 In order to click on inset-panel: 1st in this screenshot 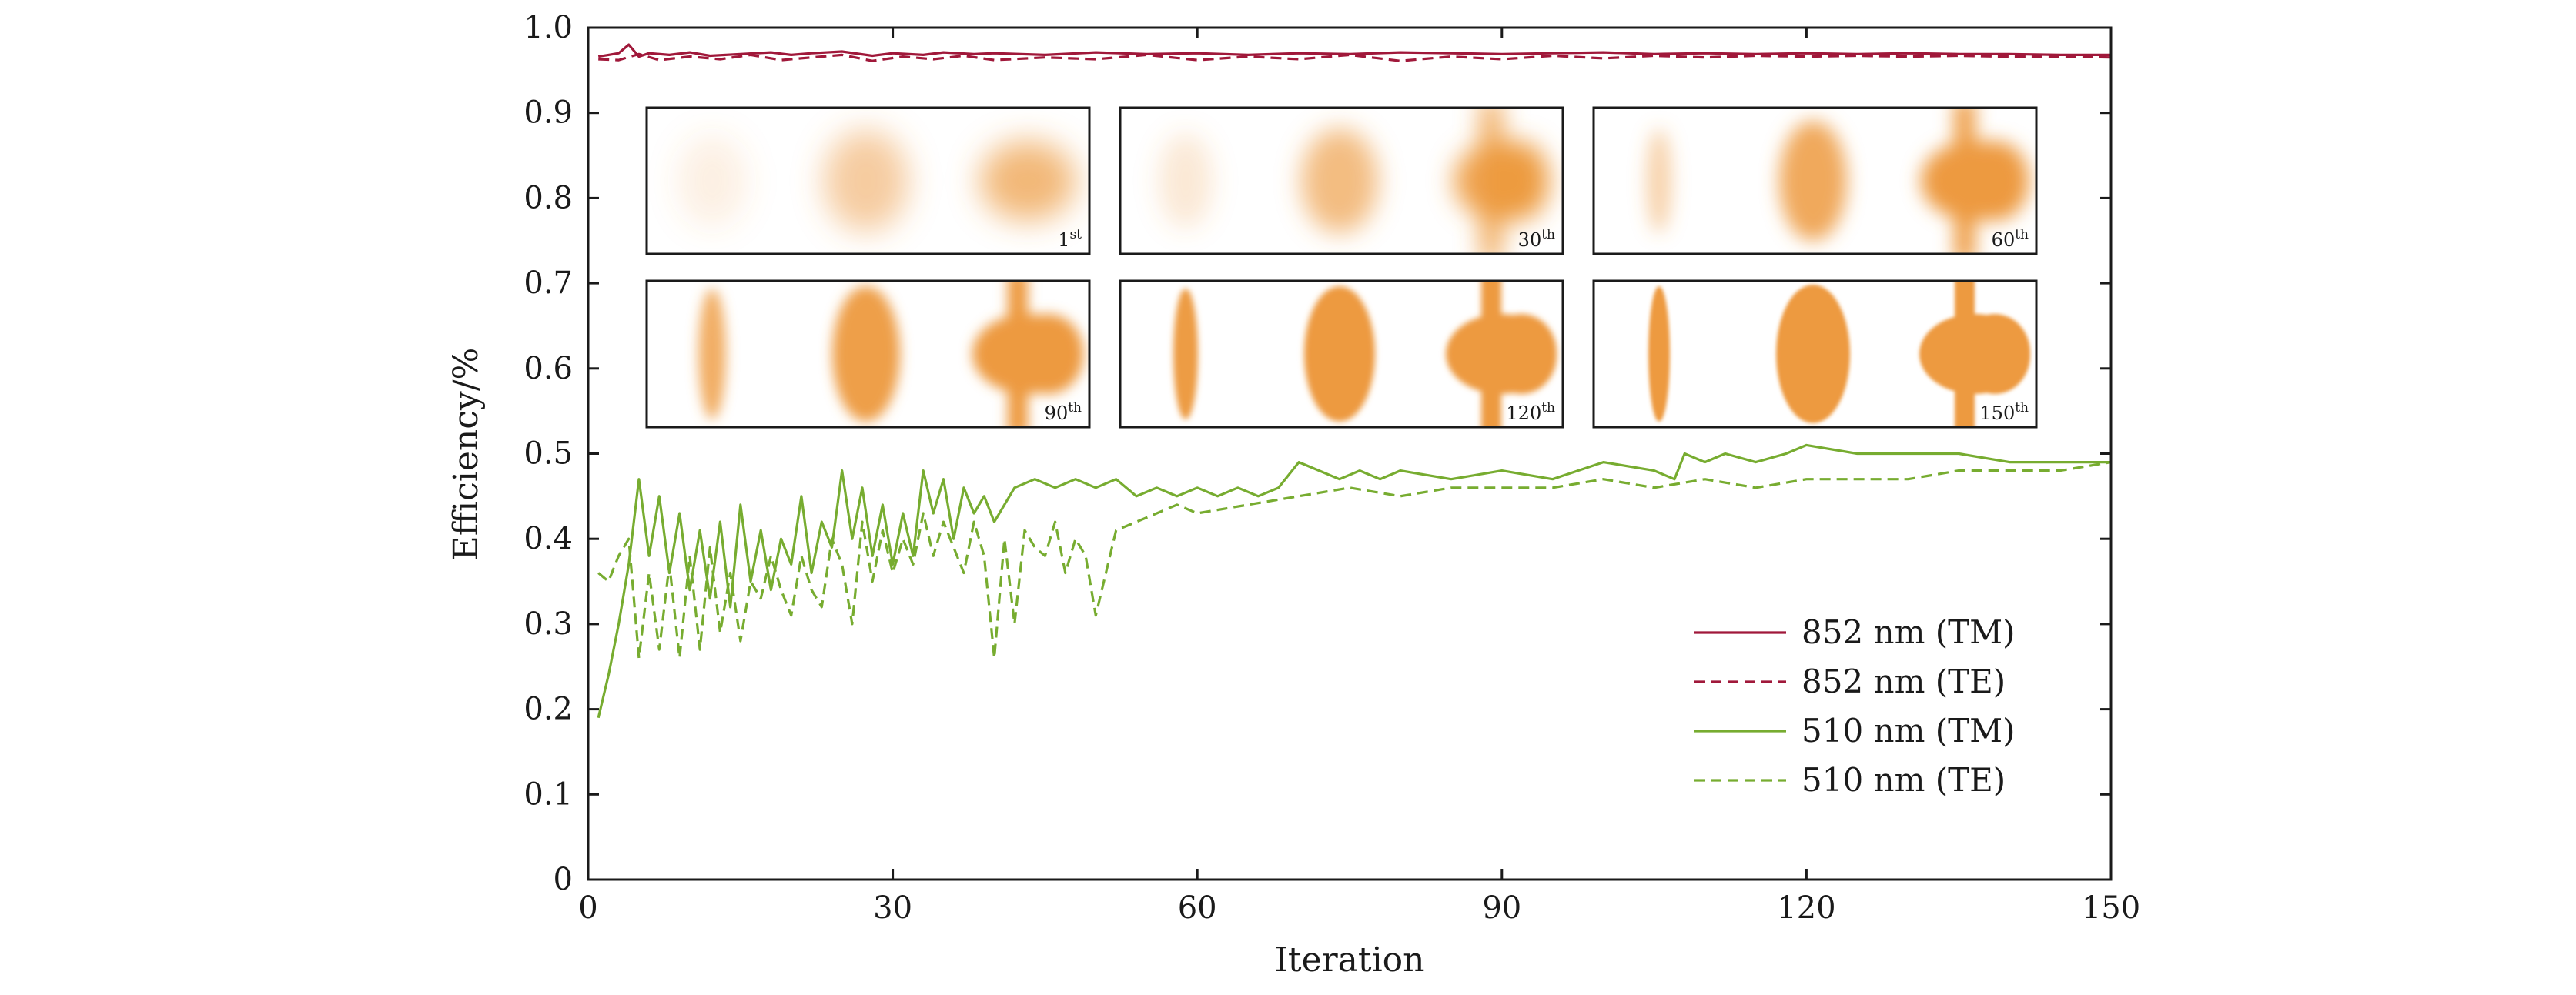, I will do `click(868, 180)`.